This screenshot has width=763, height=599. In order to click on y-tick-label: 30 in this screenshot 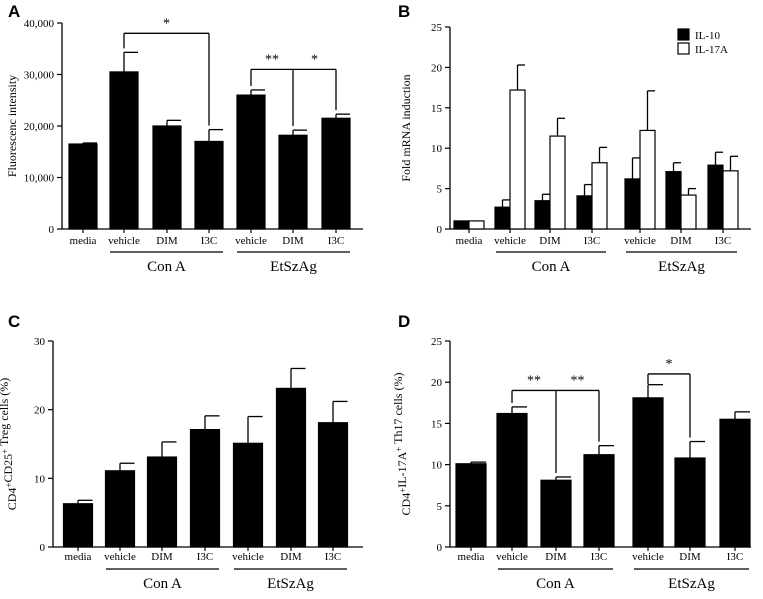, I will do `click(40, 342)`.